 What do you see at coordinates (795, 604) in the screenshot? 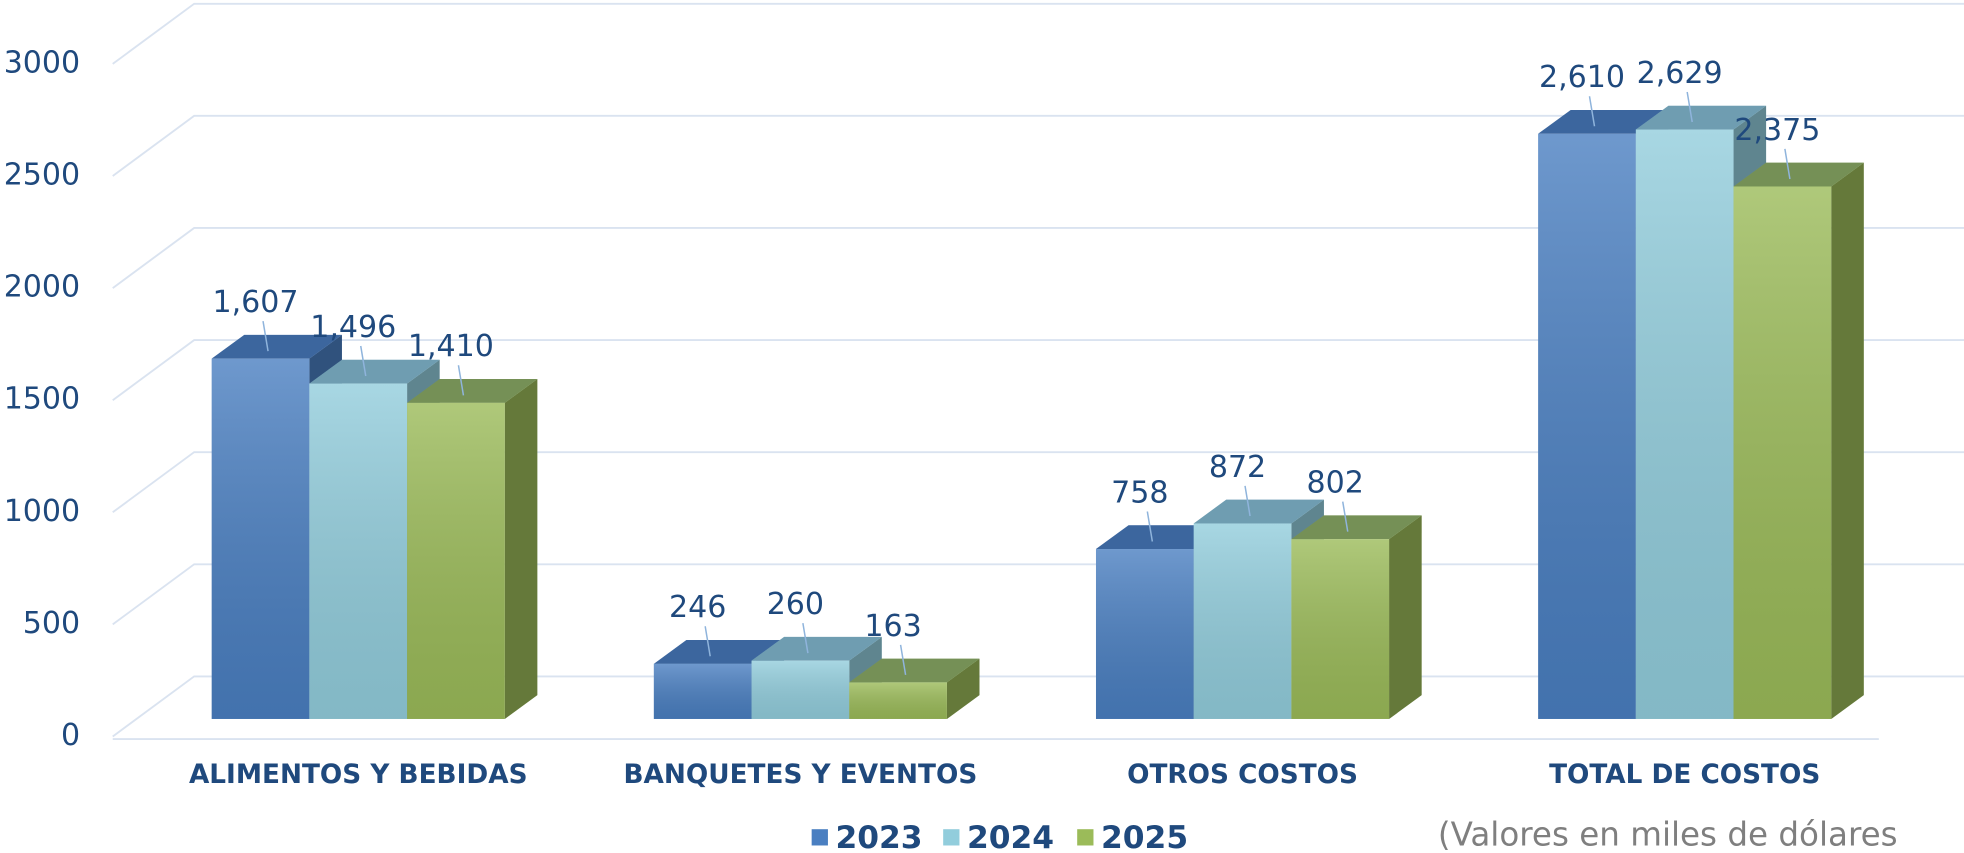
I see `data-label: 260` at bounding box center [795, 604].